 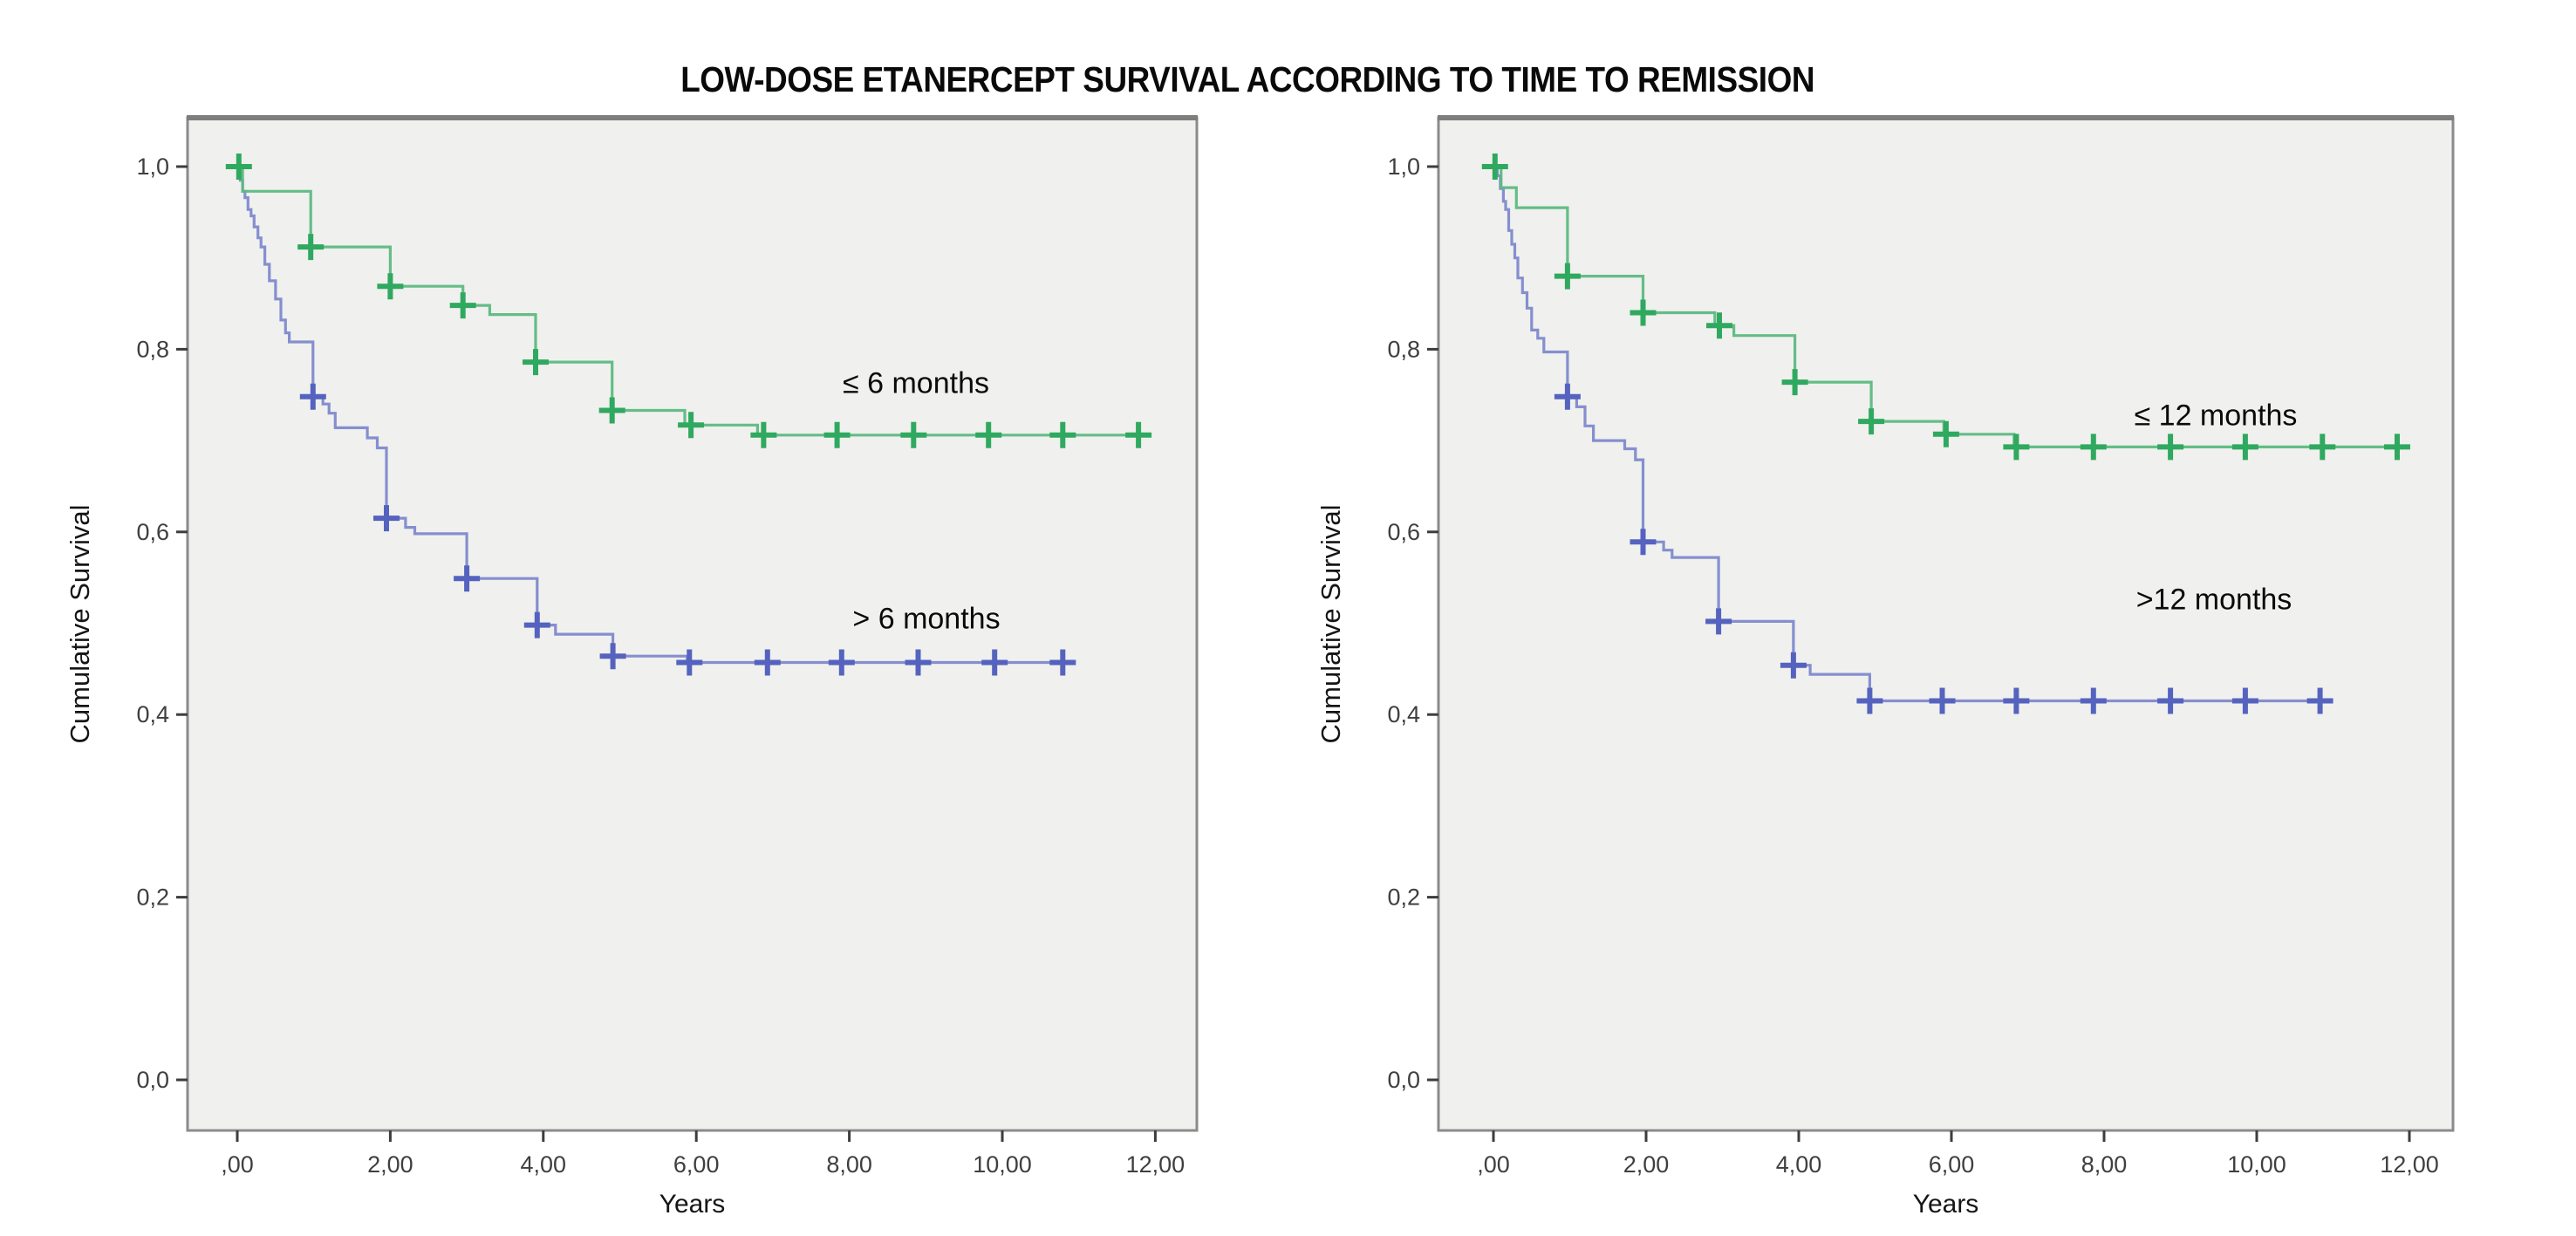 I want to click on series-censor-marks-gt12-months, so click(x=1943, y=548).